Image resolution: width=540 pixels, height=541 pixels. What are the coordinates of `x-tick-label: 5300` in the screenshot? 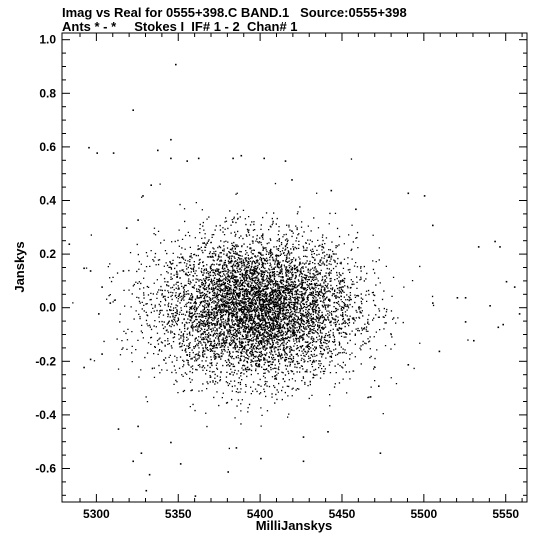 It's located at (96, 514).